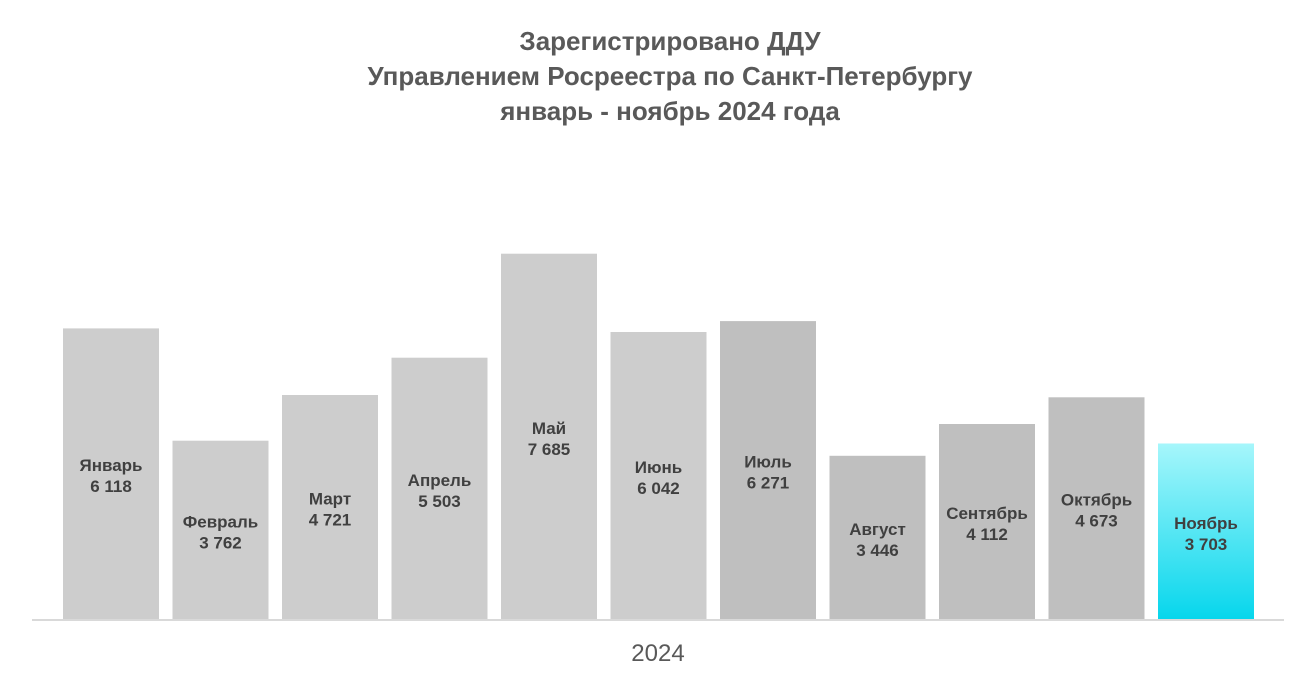  I want to click on chart-title-line-1: Зарегистрировано ДДУ, so click(670, 41).